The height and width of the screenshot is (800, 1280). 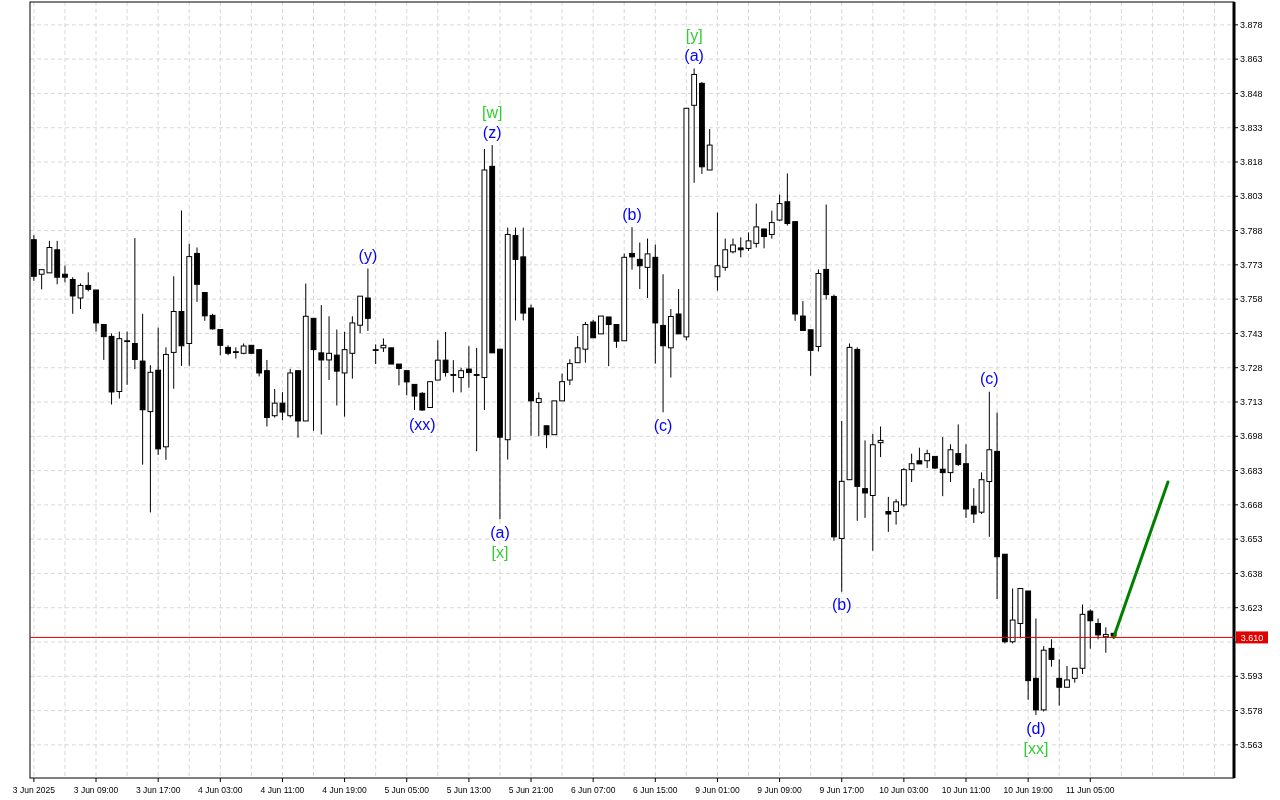 I want to click on x-tick-label: 11 Jun 05:00, so click(x=1090, y=790).